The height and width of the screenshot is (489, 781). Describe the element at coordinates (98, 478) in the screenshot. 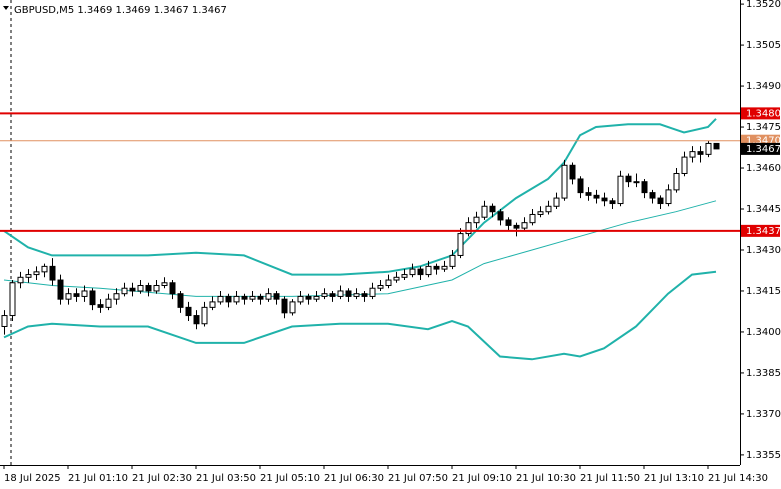

I see `x-tick-label: 21 Jul 01:10` at that location.